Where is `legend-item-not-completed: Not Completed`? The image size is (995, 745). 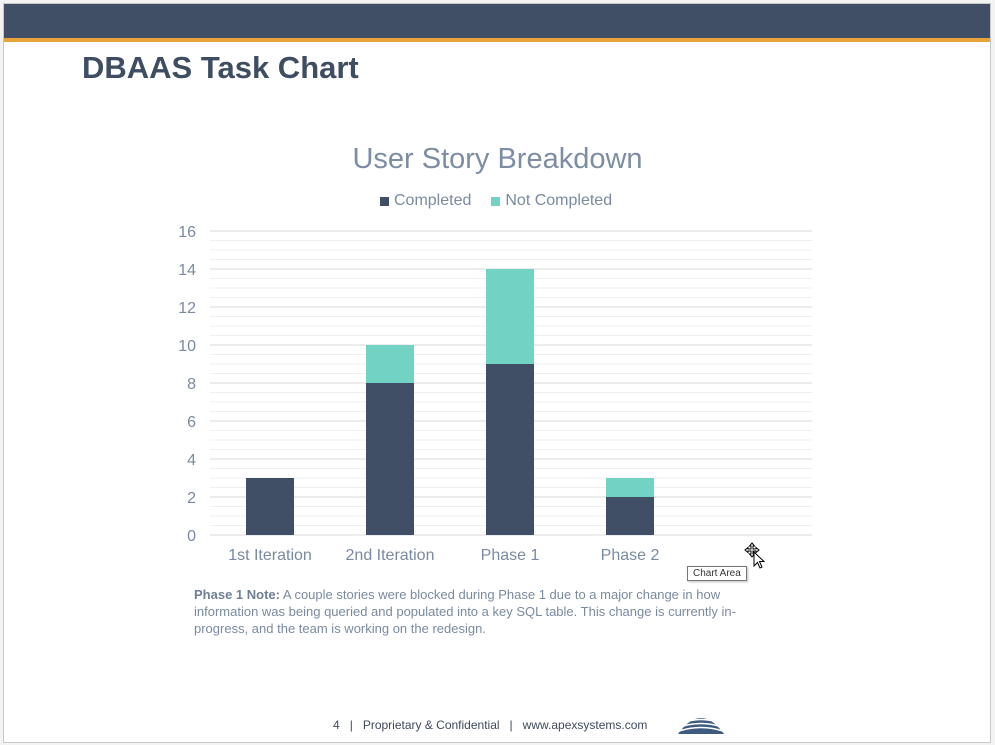
legend-item-not-completed: Not Completed is located at coordinates (551, 201).